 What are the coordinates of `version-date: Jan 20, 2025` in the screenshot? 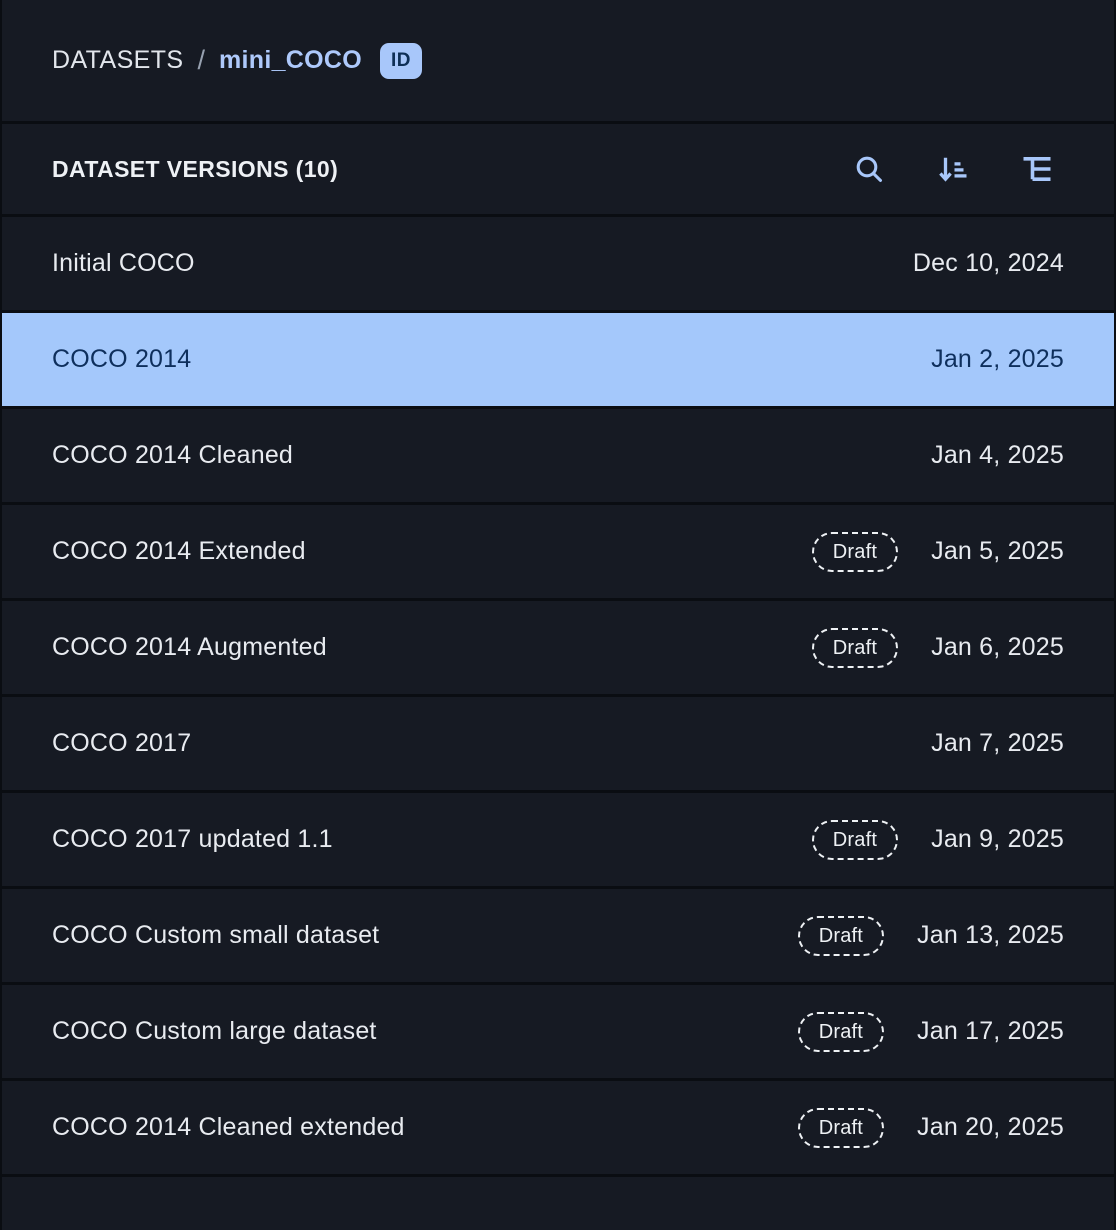 It's located at (990, 1127).